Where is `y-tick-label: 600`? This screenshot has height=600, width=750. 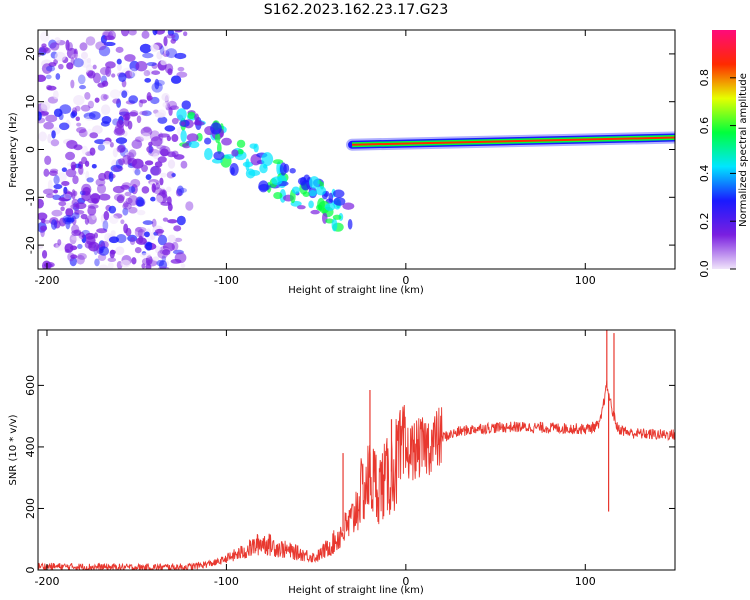 y-tick-label: 600 is located at coordinates (30, 385).